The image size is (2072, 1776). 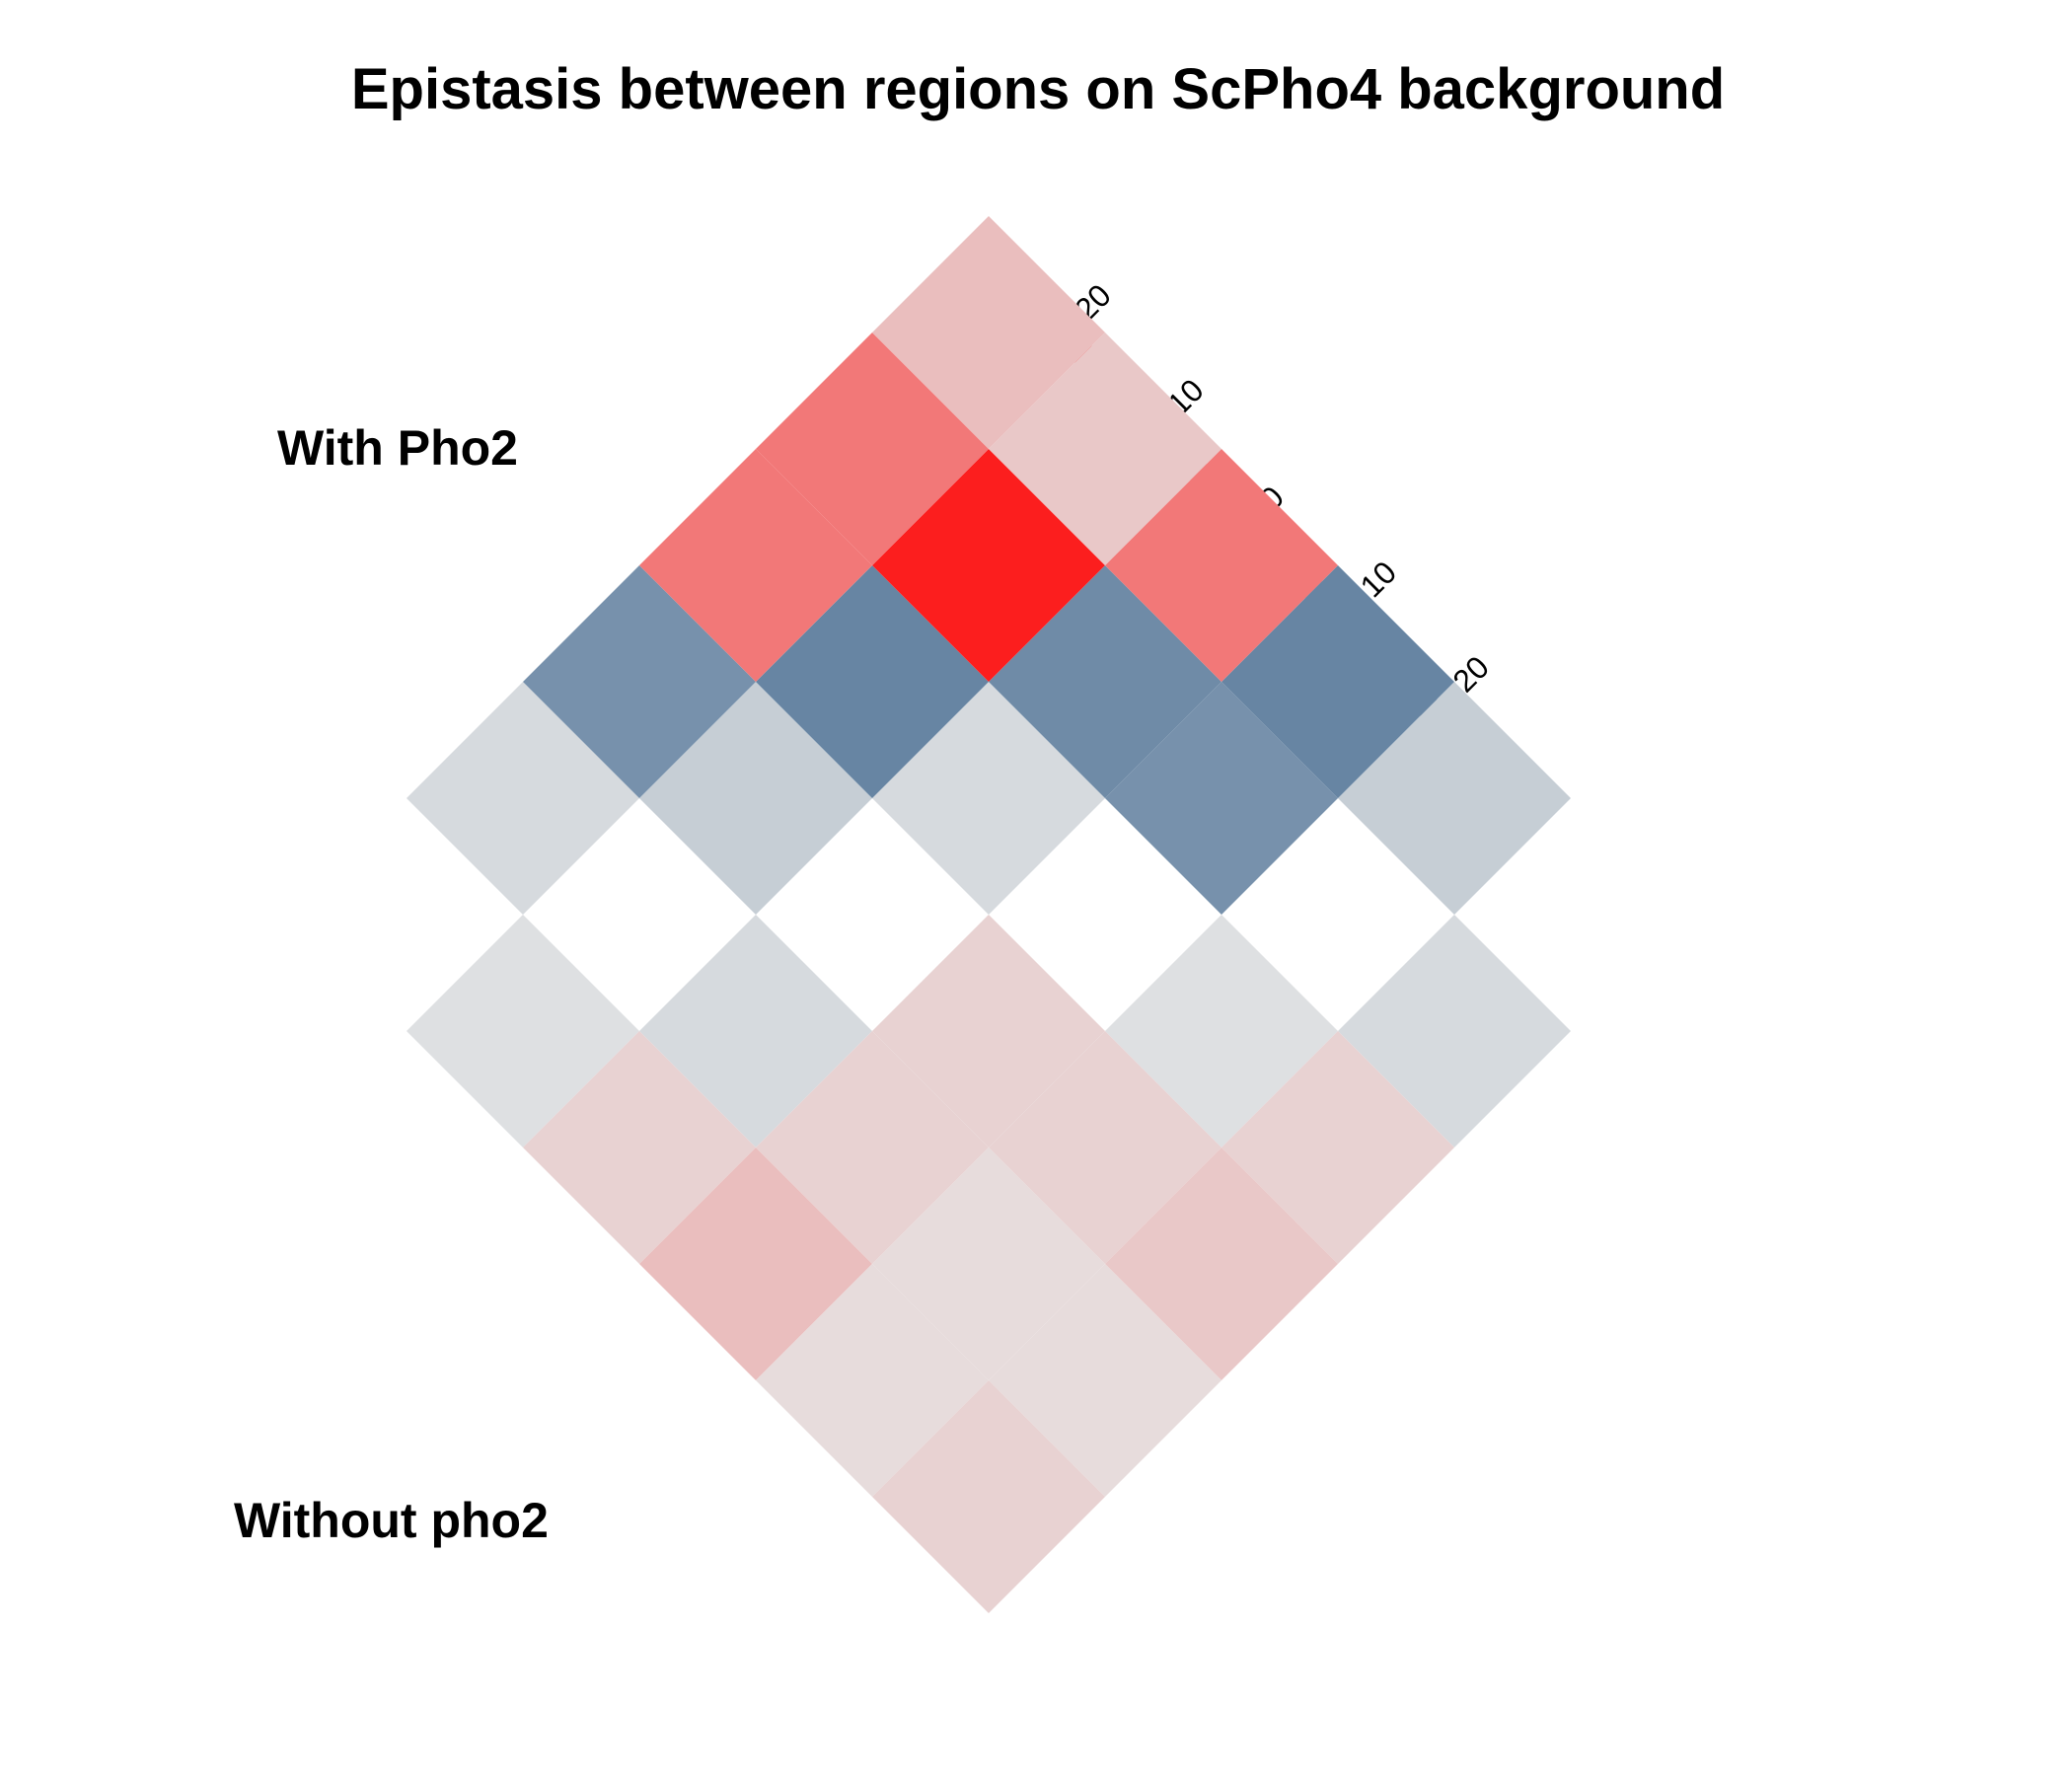 What do you see at coordinates (392, 1521) in the screenshot?
I see `panel-label: Without pho2` at bounding box center [392, 1521].